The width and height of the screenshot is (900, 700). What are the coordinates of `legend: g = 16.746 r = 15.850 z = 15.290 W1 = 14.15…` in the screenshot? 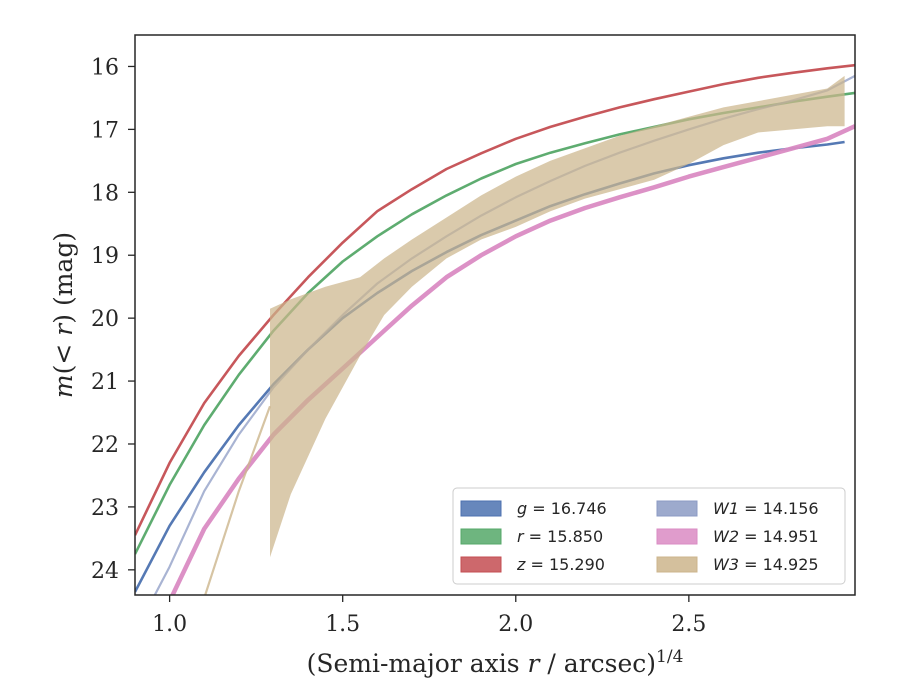 It's located at (649, 536).